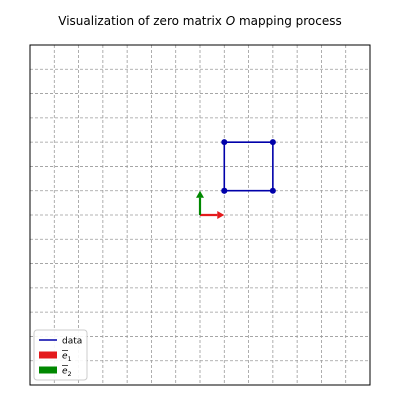  Describe the element at coordinates (141, 21) in the screenshot. I see `title-text-before: Visualization of zero matrix` at that location.